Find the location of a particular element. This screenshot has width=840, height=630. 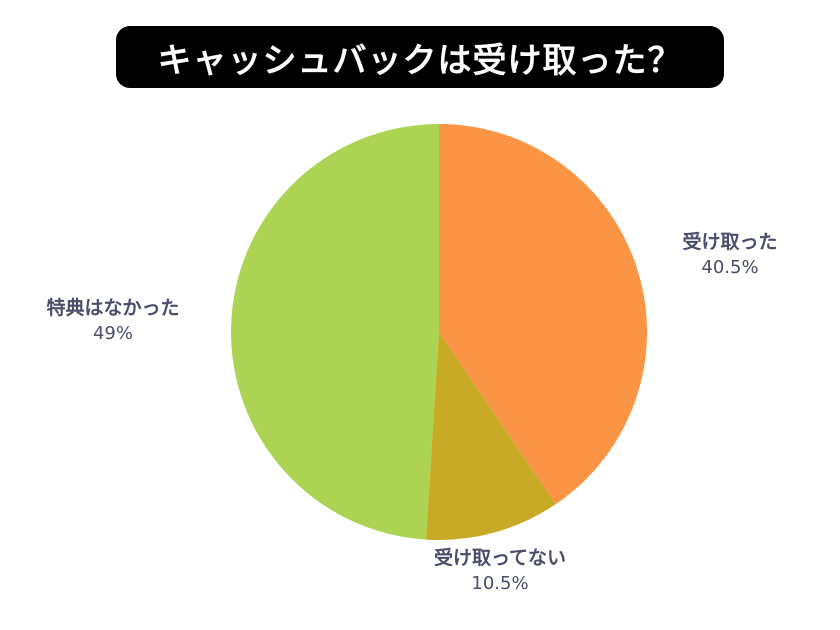

chart-title: キャッシュバックは受け取った？ is located at coordinates (420, 60).